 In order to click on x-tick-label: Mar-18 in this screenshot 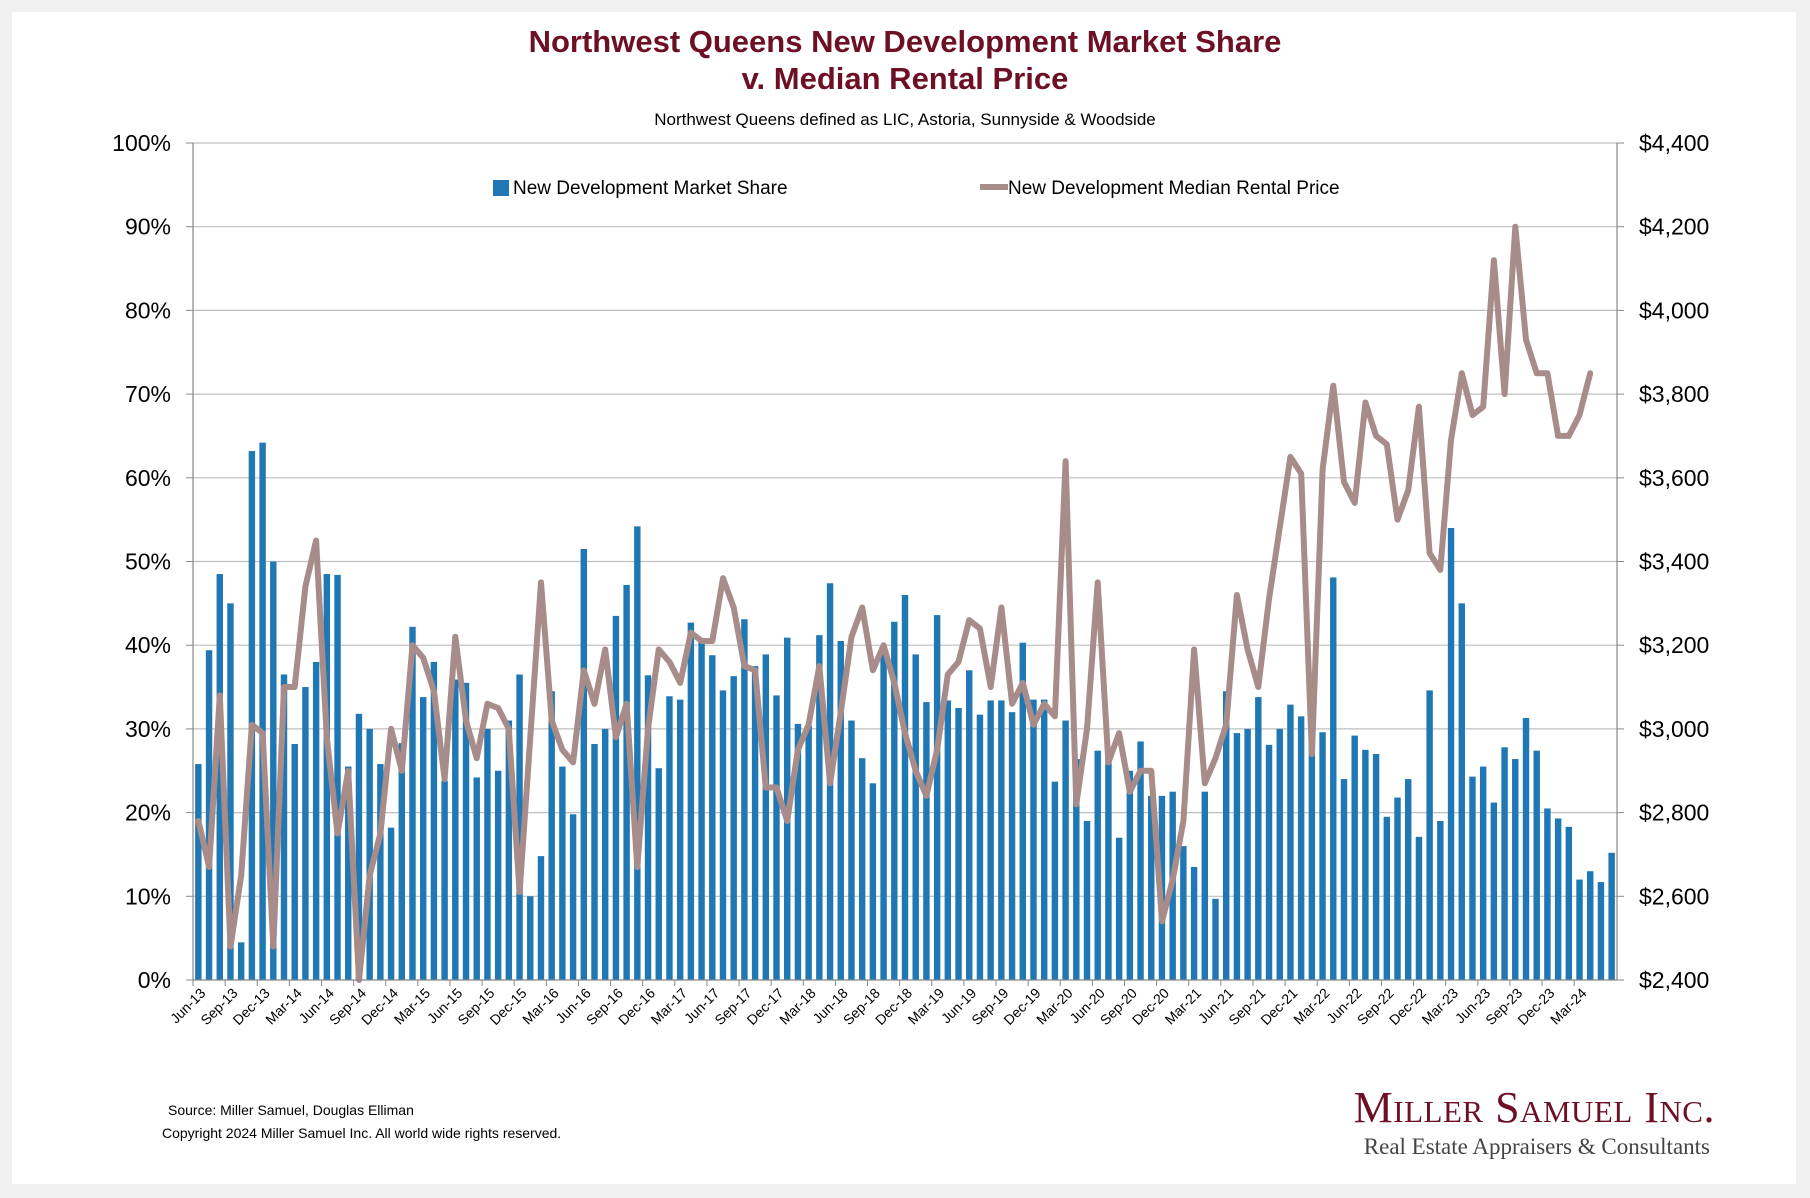, I will do `click(797, 1006)`.